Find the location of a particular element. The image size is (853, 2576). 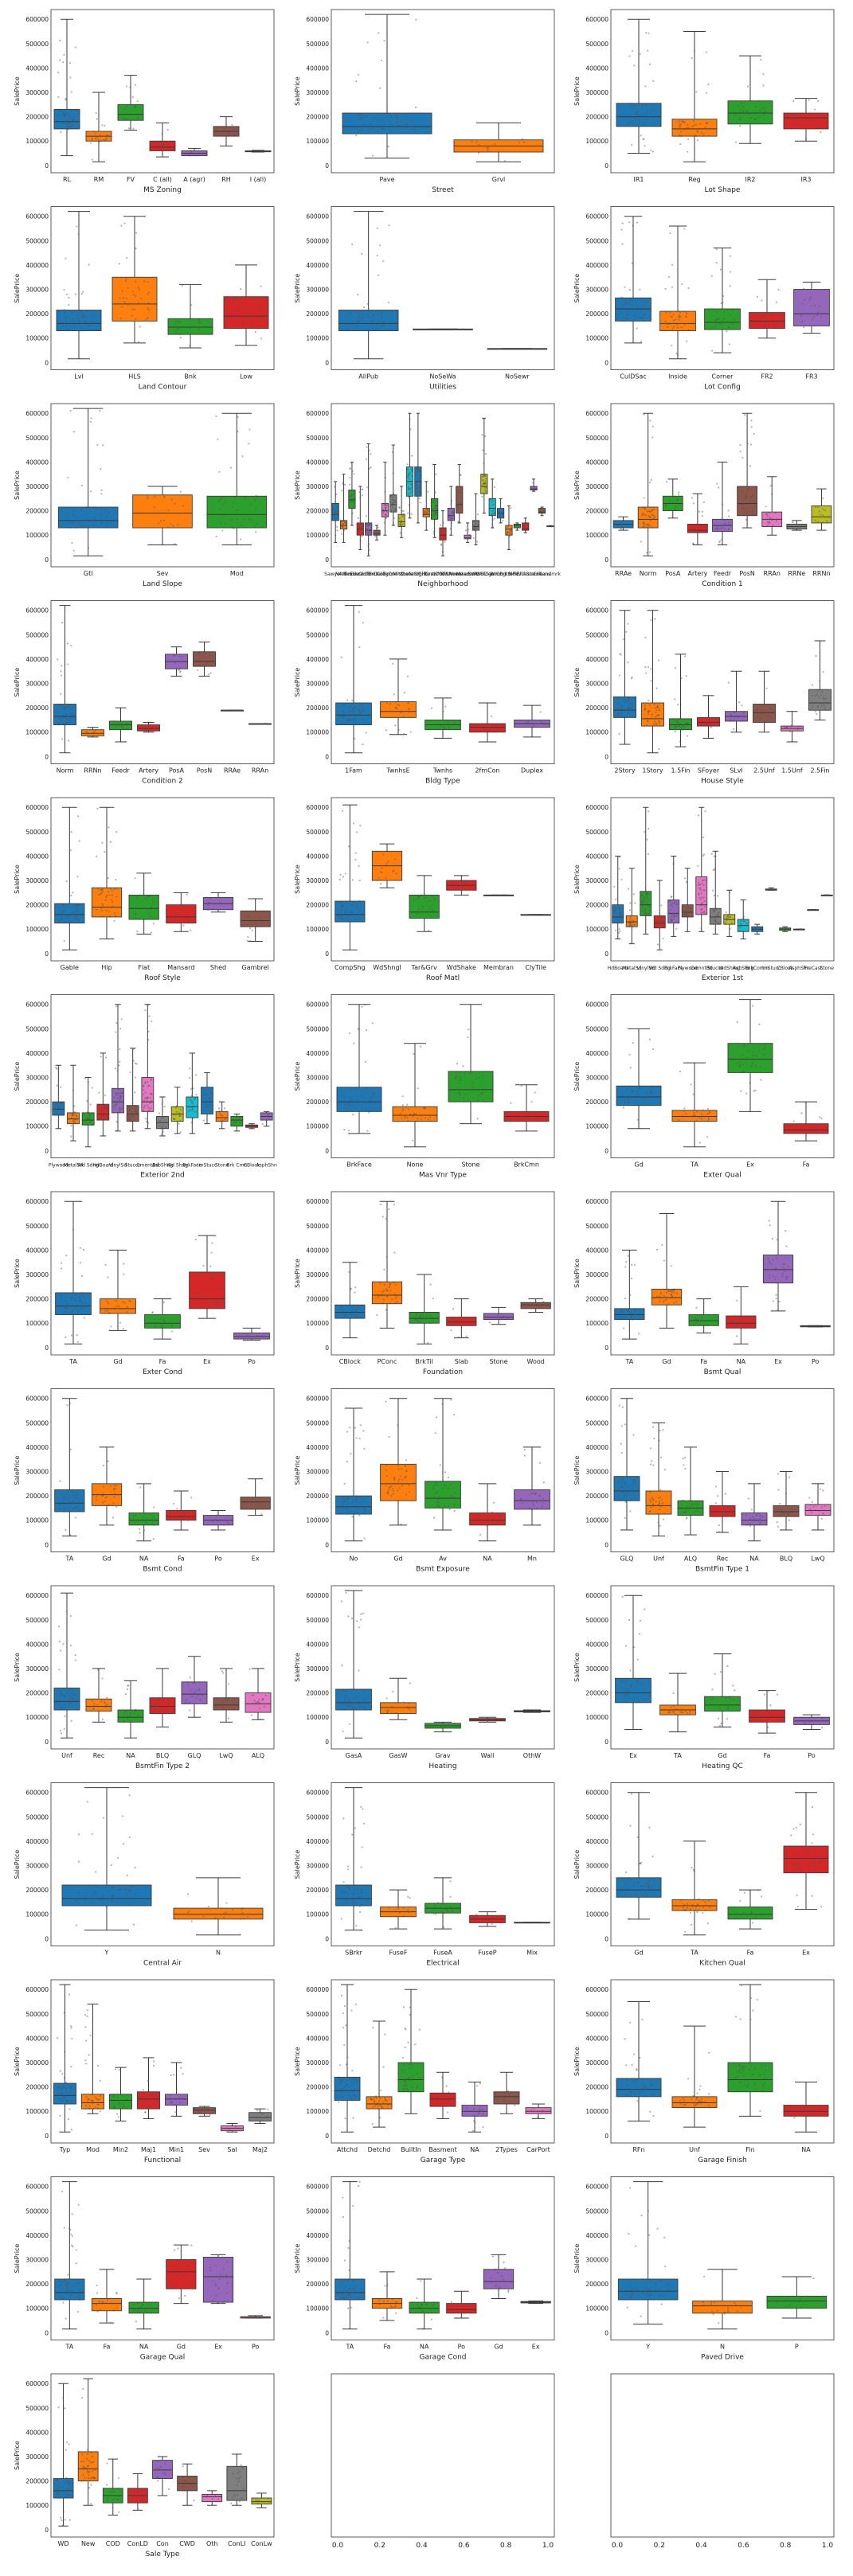

x-tick-label: TA is located at coordinates (628, 1361).